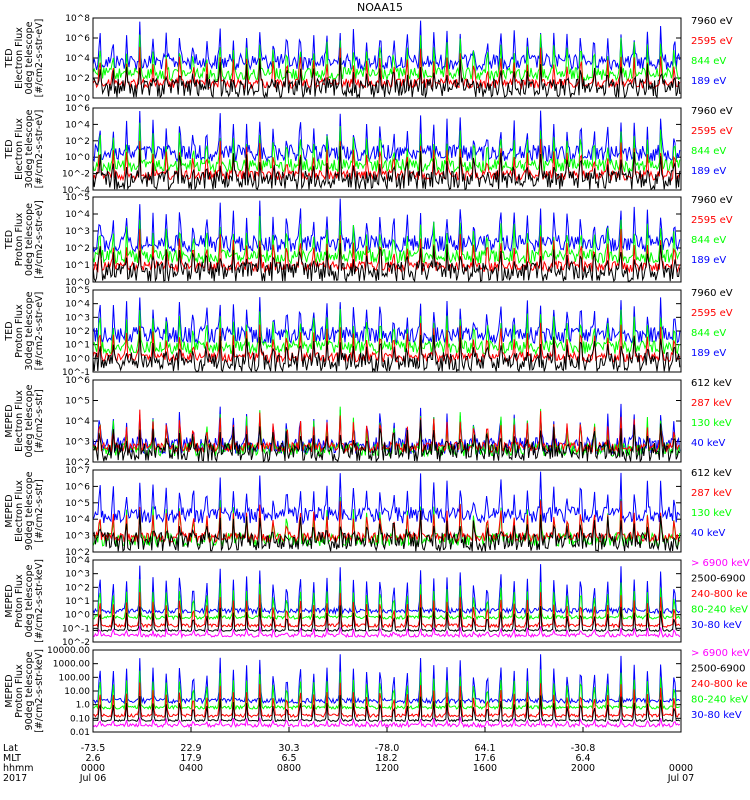 Image resolution: width=750 pixels, height=800 pixels. I want to click on x-tick-hhmm: 0800, so click(289, 768).